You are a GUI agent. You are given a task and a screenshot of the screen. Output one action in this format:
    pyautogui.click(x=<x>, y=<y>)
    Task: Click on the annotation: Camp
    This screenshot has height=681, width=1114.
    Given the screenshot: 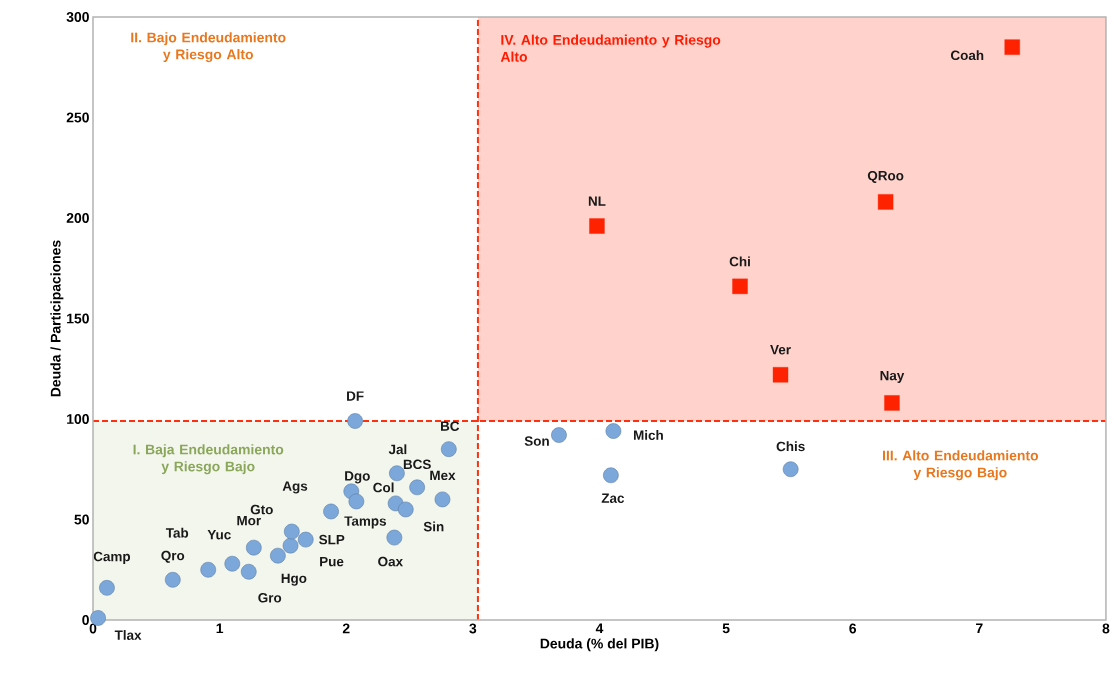 What is the action you would take?
    pyautogui.click(x=112, y=557)
    